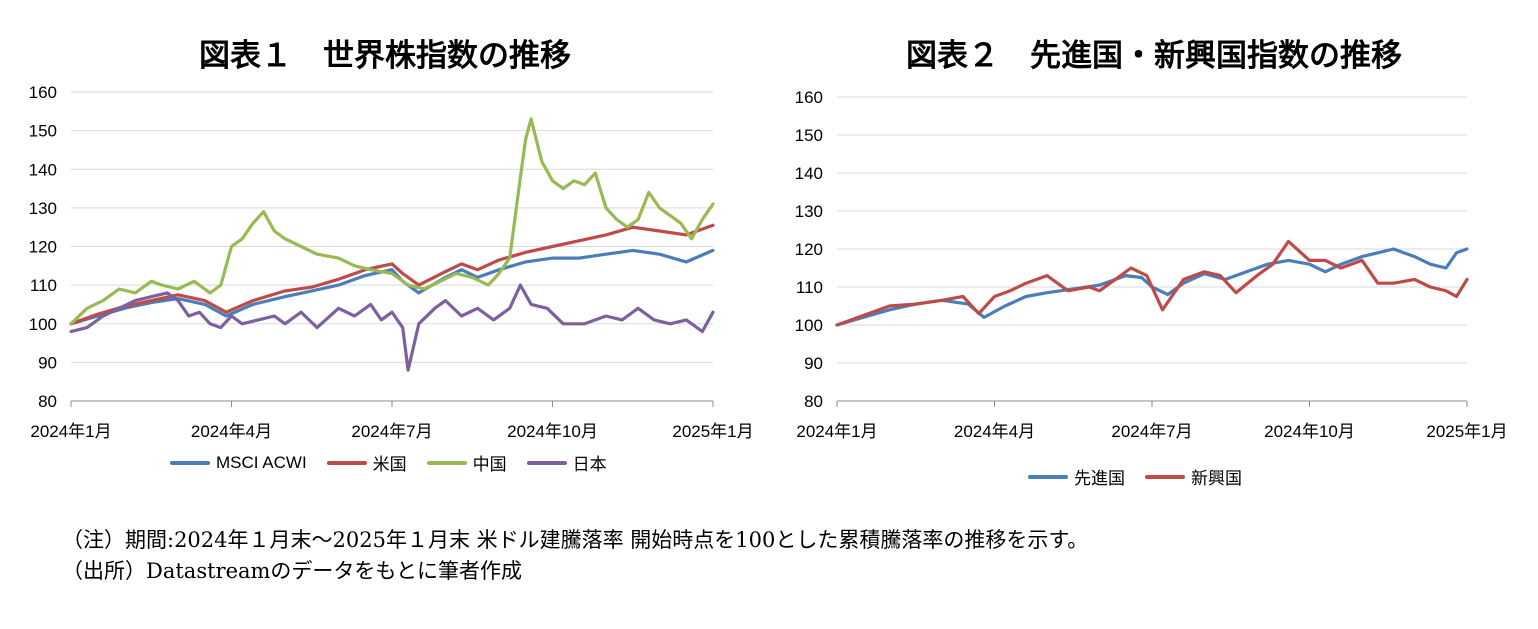 Image resolution: width=1538 pixels, height=629 pixels. I want to click on legend-item: 日本, so click(566, 462).